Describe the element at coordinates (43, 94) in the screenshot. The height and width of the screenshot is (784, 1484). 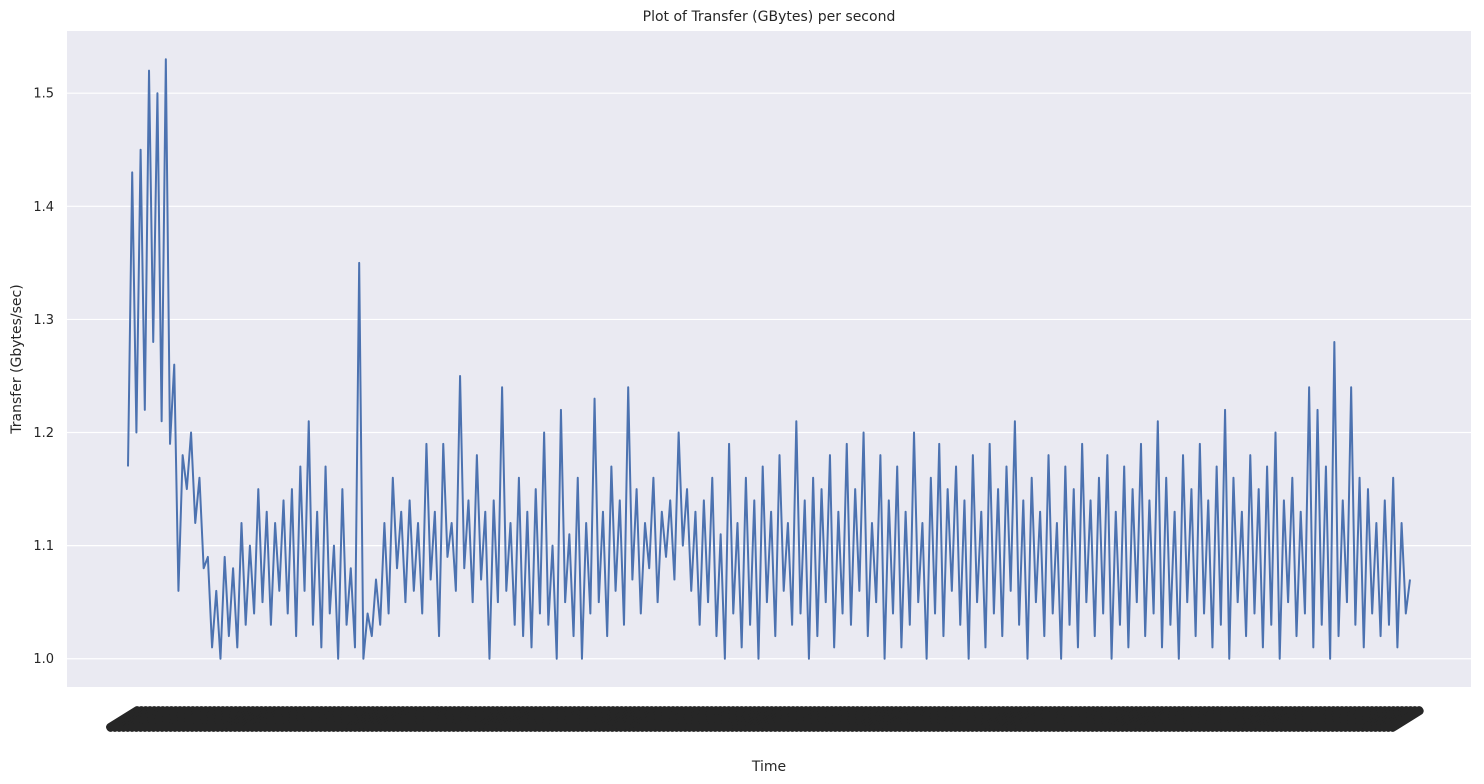
I see `y-tick-label: 1.5` at that location.